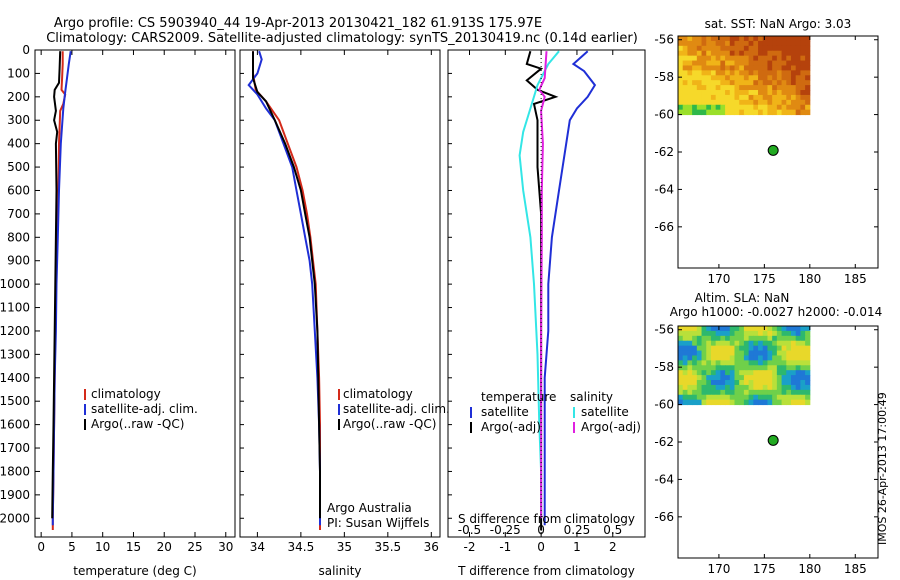 This screenshot has width=900, height=580. Describe the element at coordinates (15, 378) in the screenshot. I see `temperature-ytick-label: 1400` at that location.